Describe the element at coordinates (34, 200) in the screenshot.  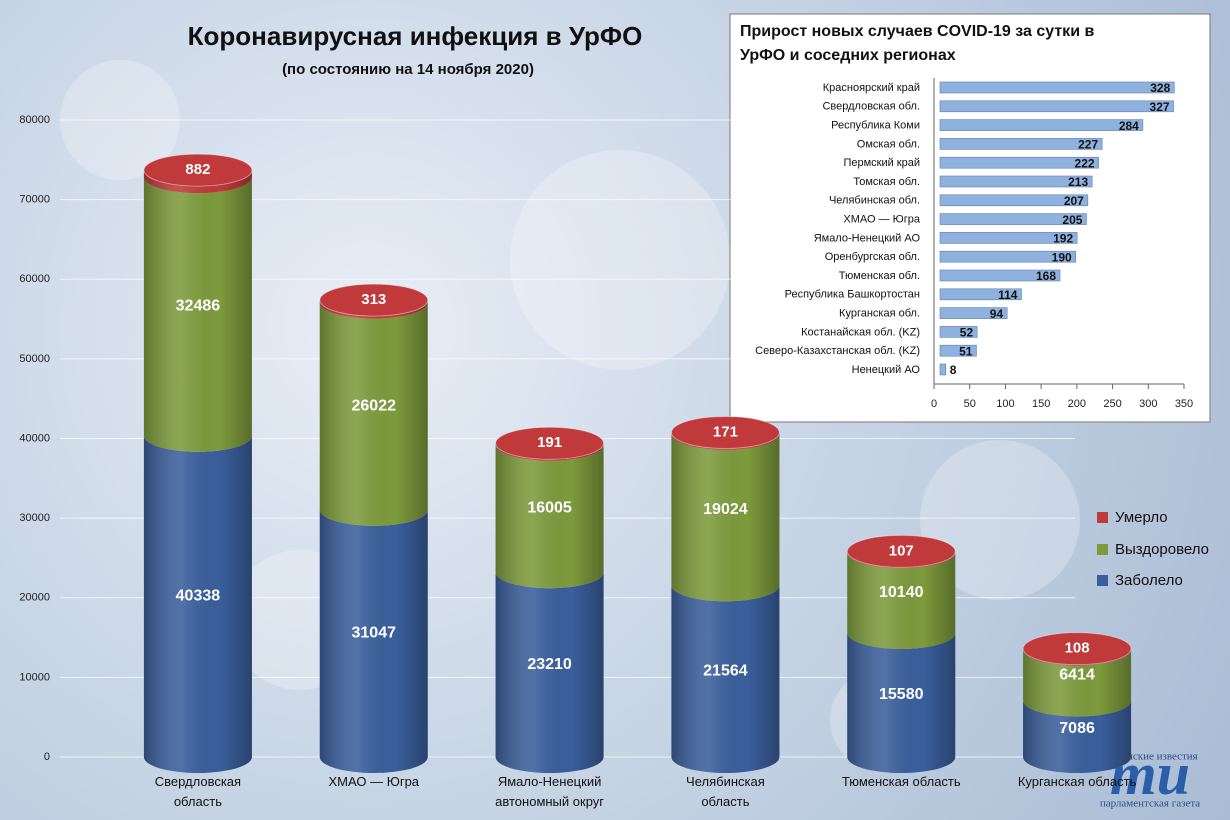
I see `y-tick-label: 70000` at that location.